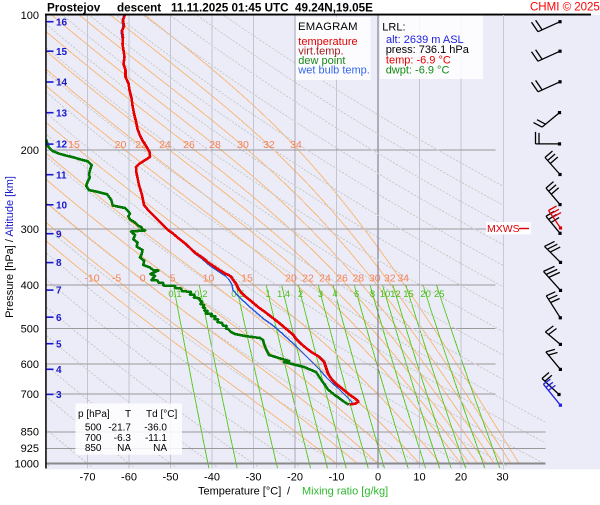  What do you see at coordinates (320, 51) in the screenshot?
I see `svg-text: virt.temp.` at bounding box center [320, 51].